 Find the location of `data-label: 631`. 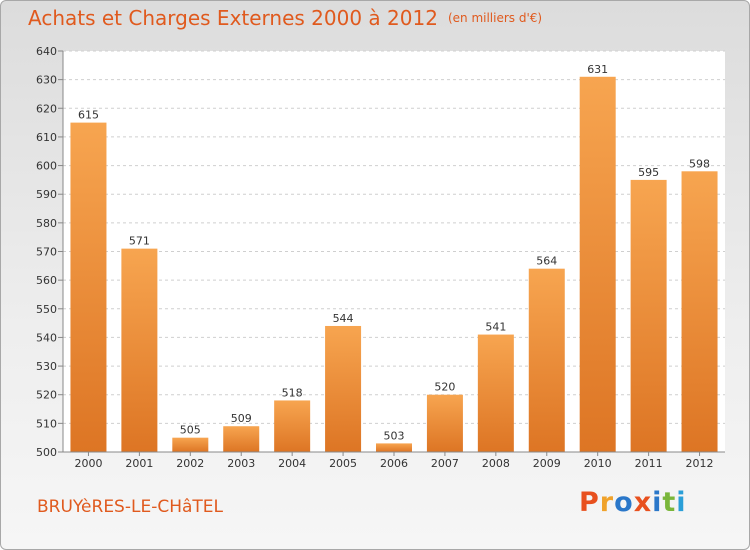

data-label: 631 is located at coordinates (597, 69).